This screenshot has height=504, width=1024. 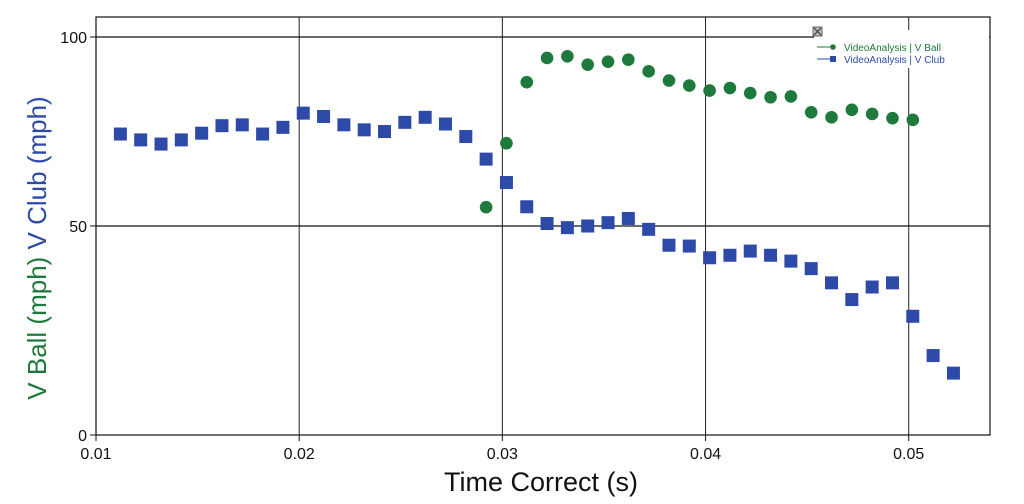 I want to click on close-icon, so click(x=817, y=31).